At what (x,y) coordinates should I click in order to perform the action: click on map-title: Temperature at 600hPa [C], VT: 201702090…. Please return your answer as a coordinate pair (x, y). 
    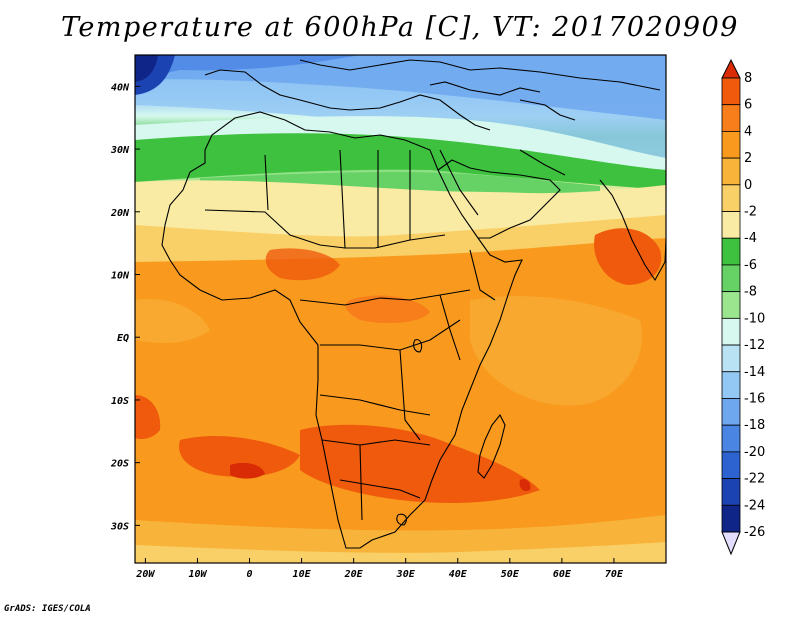
    Looking at the image, I should click on (400, 27).